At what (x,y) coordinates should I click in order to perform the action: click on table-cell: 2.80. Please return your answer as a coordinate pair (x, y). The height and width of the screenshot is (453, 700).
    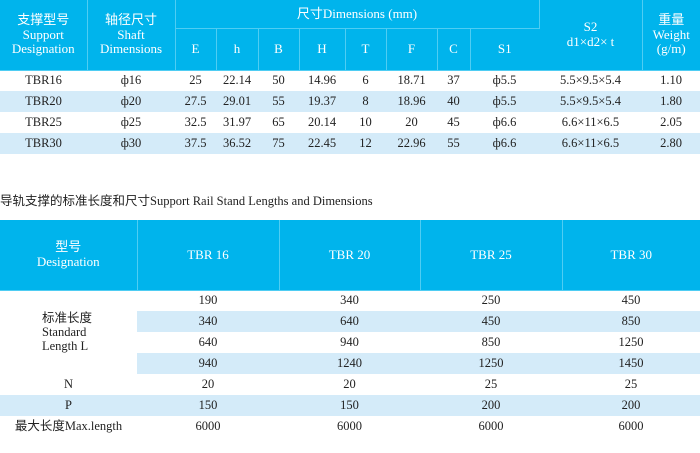
    Looking at the image, I should click on (671, 143).